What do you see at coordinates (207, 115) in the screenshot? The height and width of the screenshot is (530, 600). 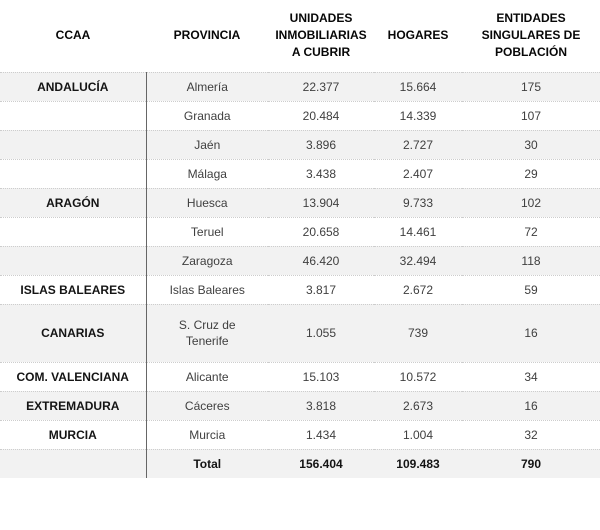 I see `cell-provincia: Granada` at bounding box center [207, 115].